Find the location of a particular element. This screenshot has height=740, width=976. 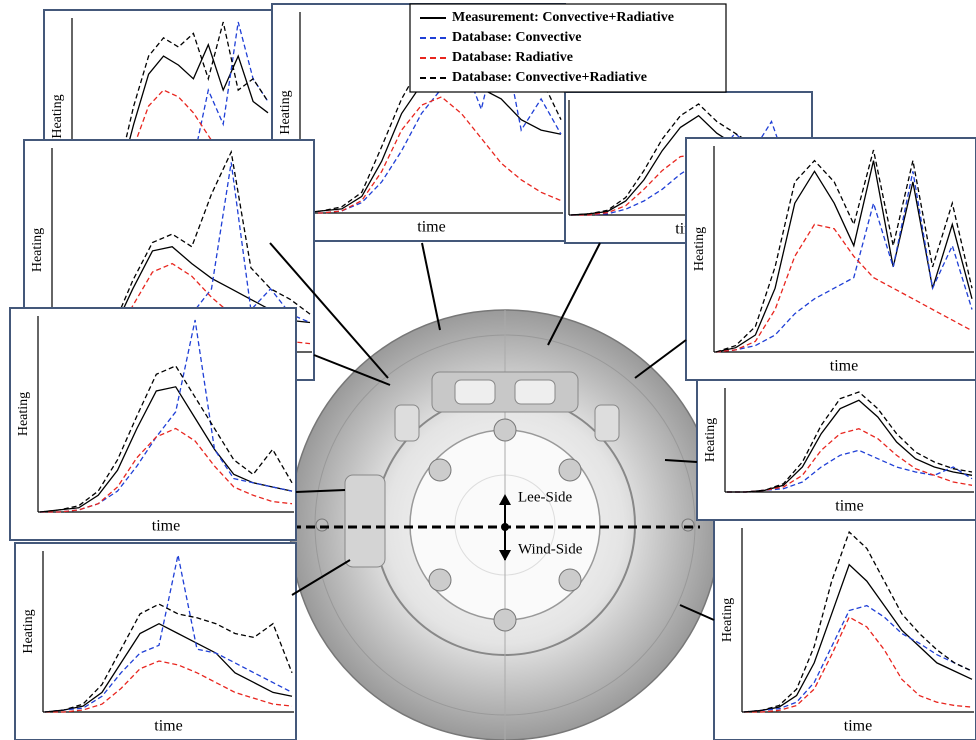

legend-label: Database: Radiative is located at coordinates (512, 57).